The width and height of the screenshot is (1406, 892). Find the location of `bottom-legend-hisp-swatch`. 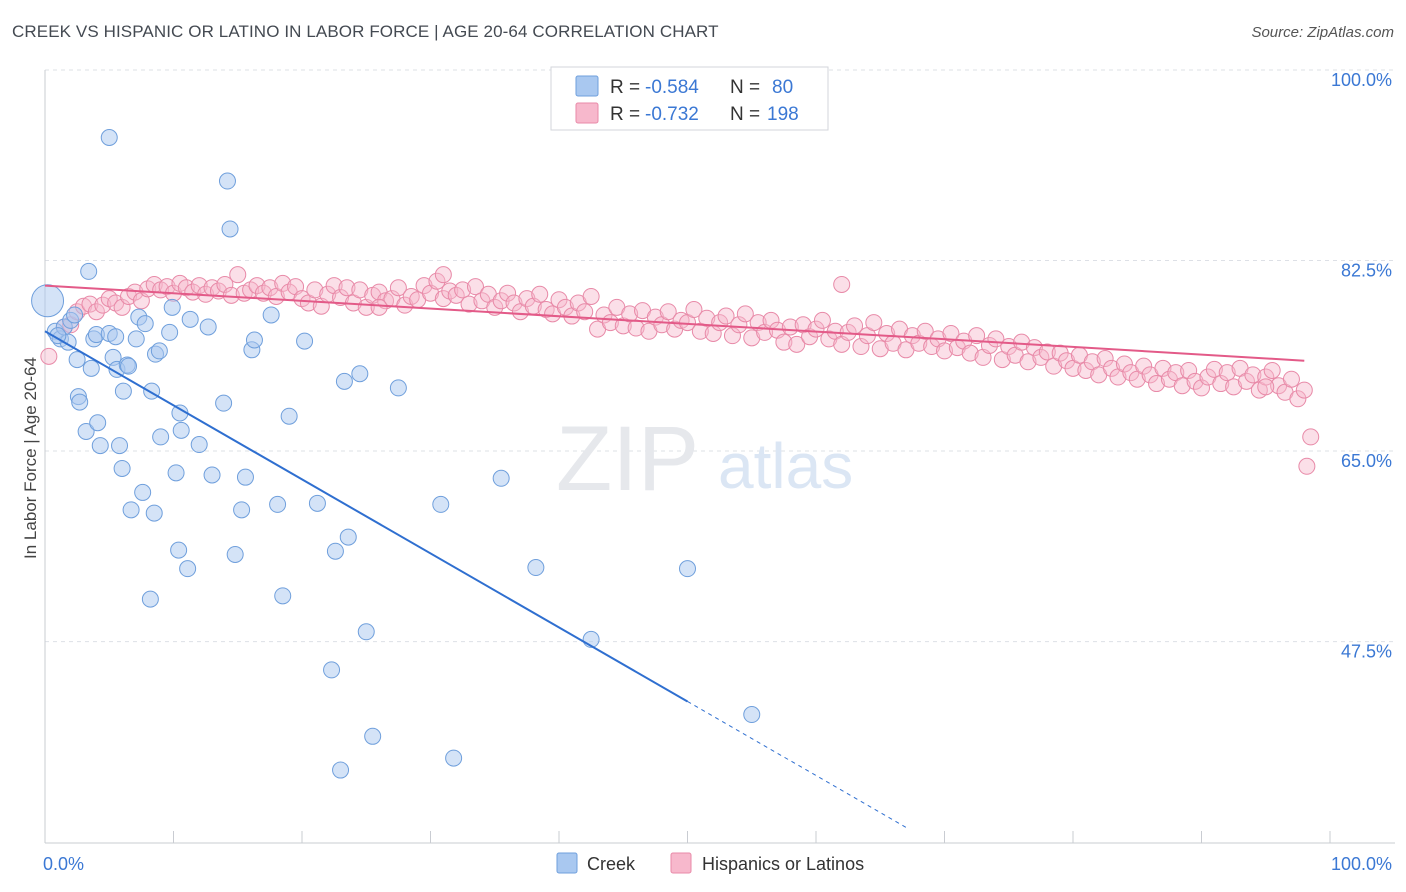

bottom-legend-hisp-swatch is located at coordinates (681, 863).